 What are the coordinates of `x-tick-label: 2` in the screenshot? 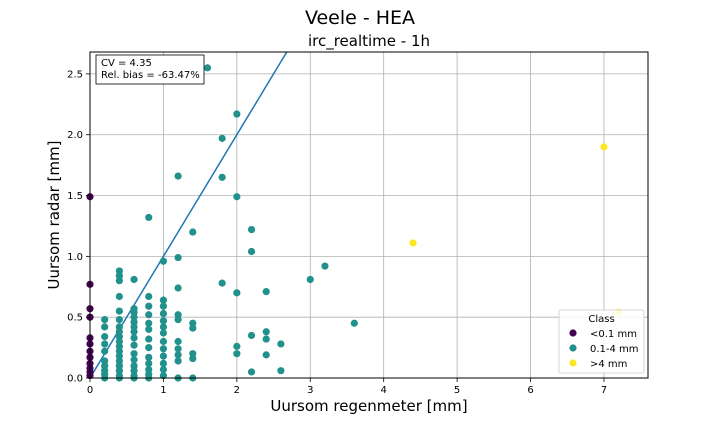 It's located at (237, 390).